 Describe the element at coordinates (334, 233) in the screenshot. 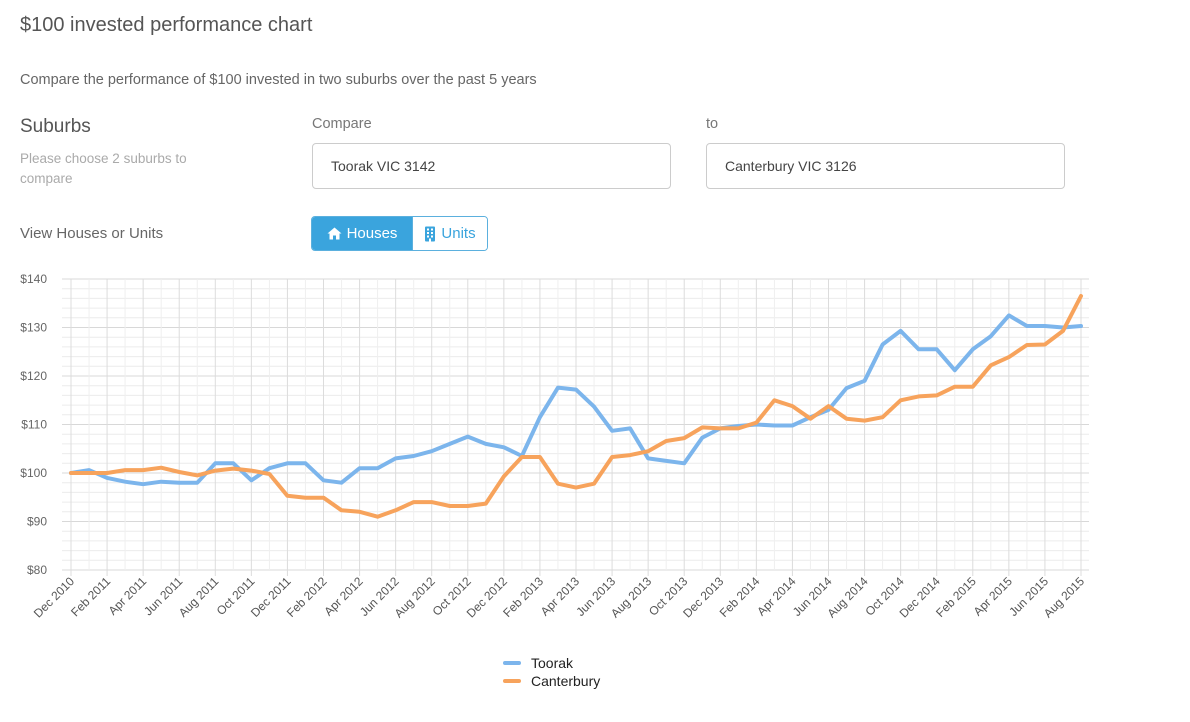

I see `home-icon` at that location.